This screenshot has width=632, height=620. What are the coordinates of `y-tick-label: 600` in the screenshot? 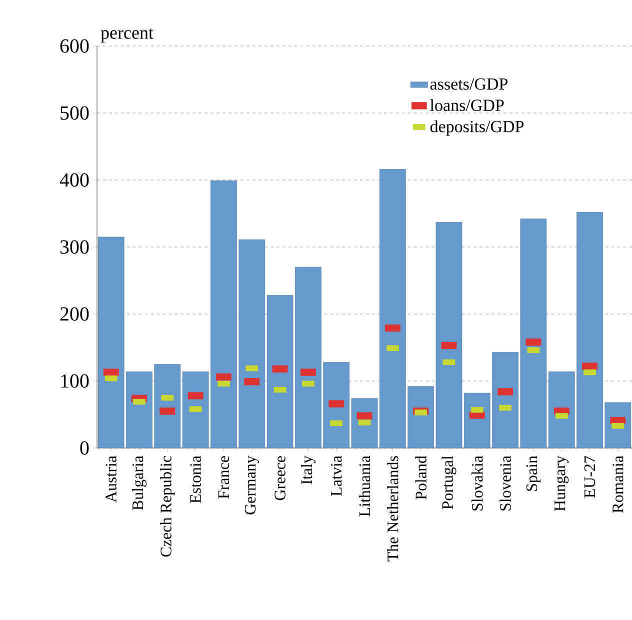 It's located at (74, 46).